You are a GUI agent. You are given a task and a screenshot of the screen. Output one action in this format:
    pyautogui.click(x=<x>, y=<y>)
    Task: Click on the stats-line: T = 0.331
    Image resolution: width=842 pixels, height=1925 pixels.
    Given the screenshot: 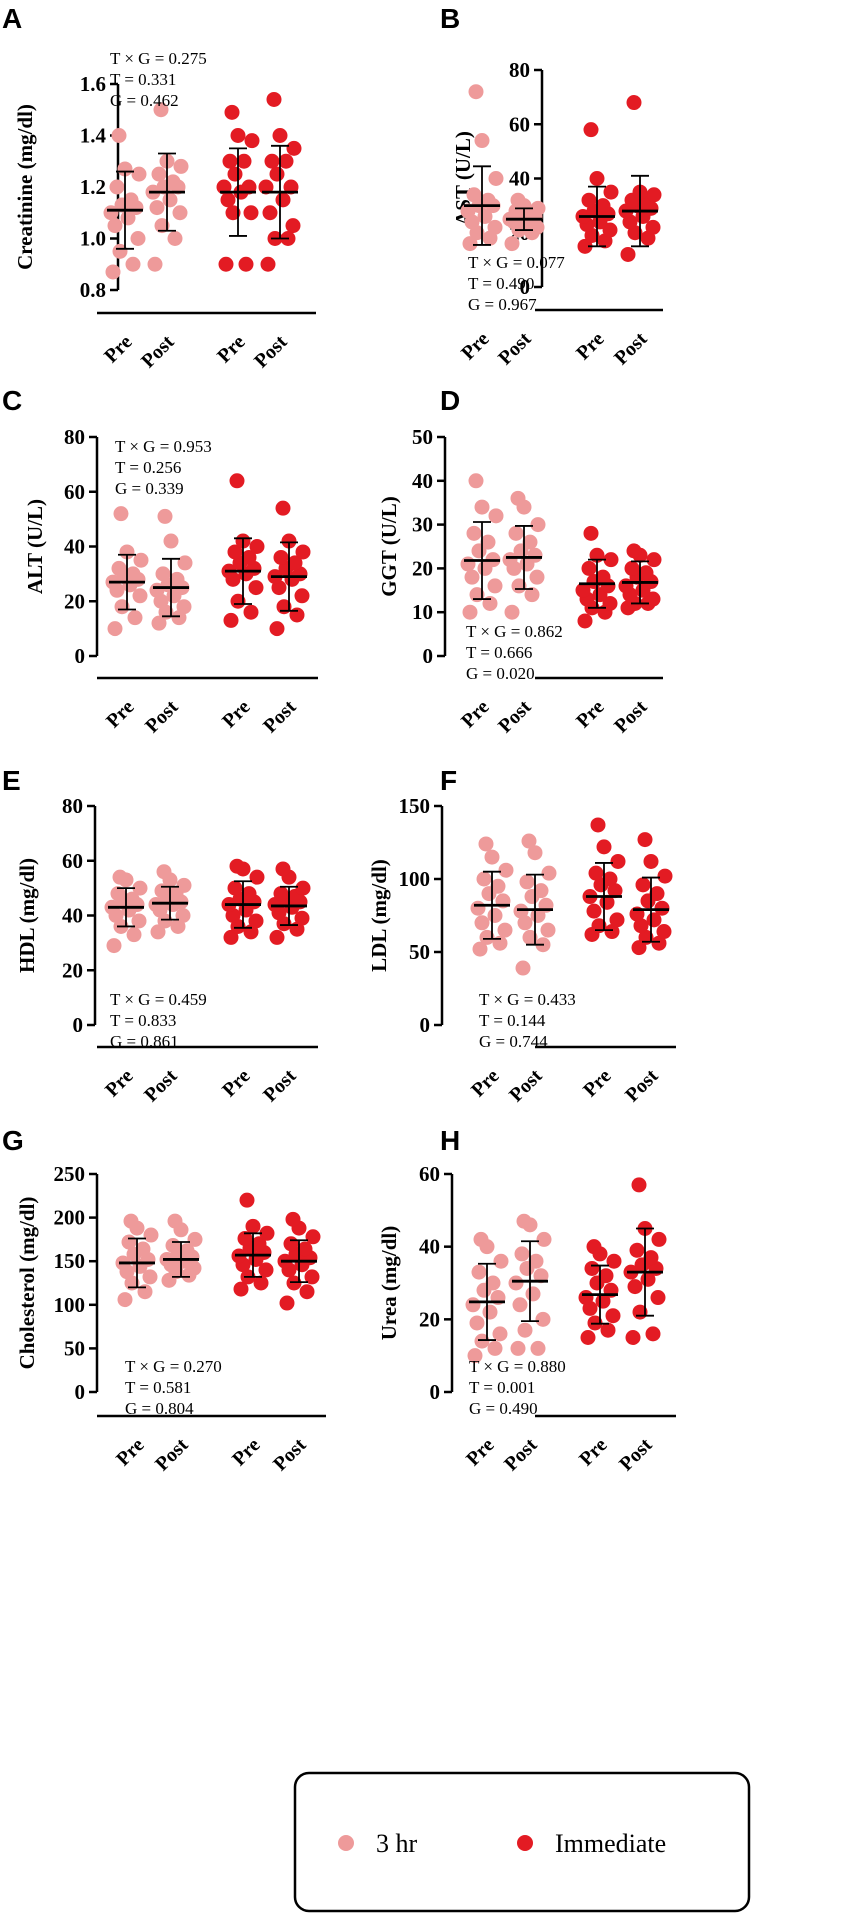 What is the action you would take?
    pyautogui.click(x=143, y=79)
    